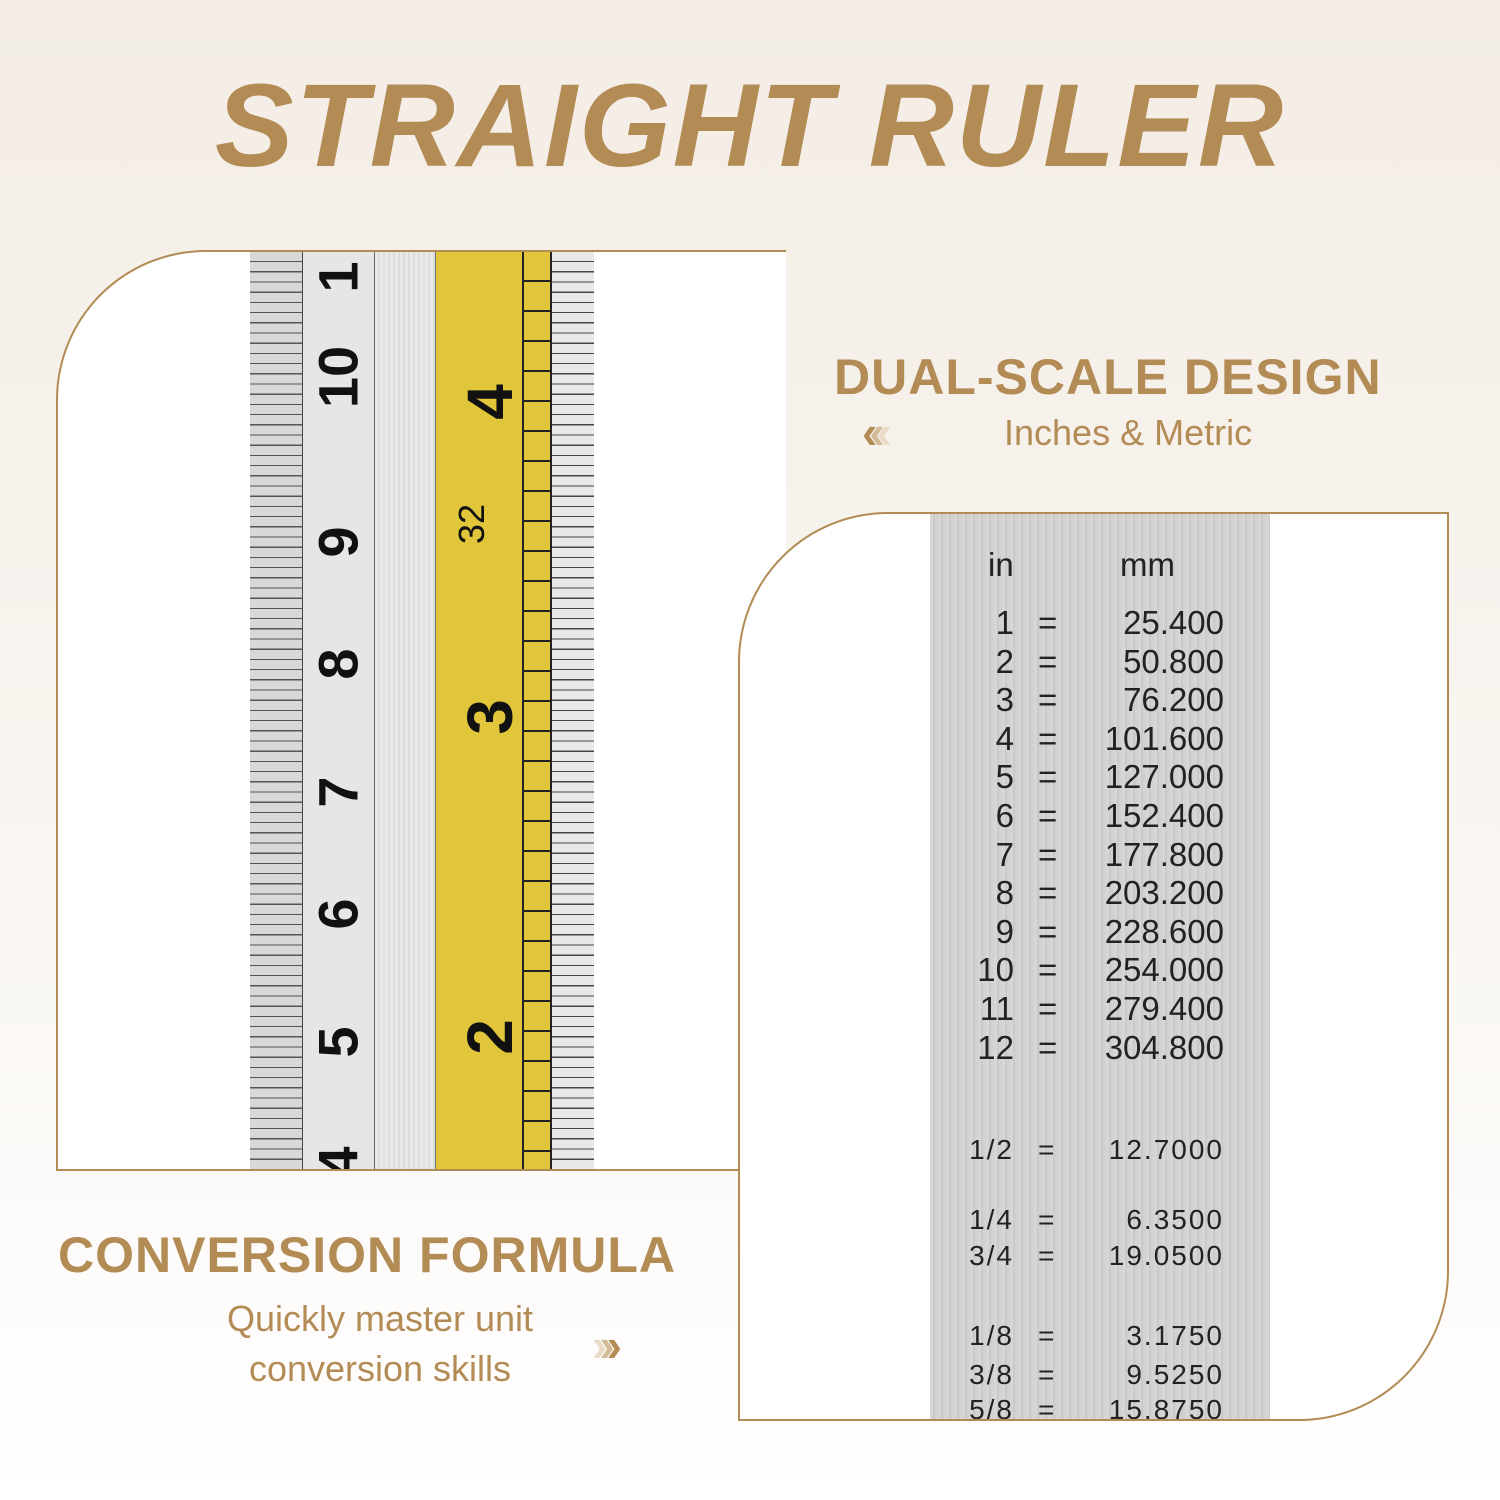  Describe the element at coordinates (573, 710) in the screenshot. I see `edge-scale` at that location.